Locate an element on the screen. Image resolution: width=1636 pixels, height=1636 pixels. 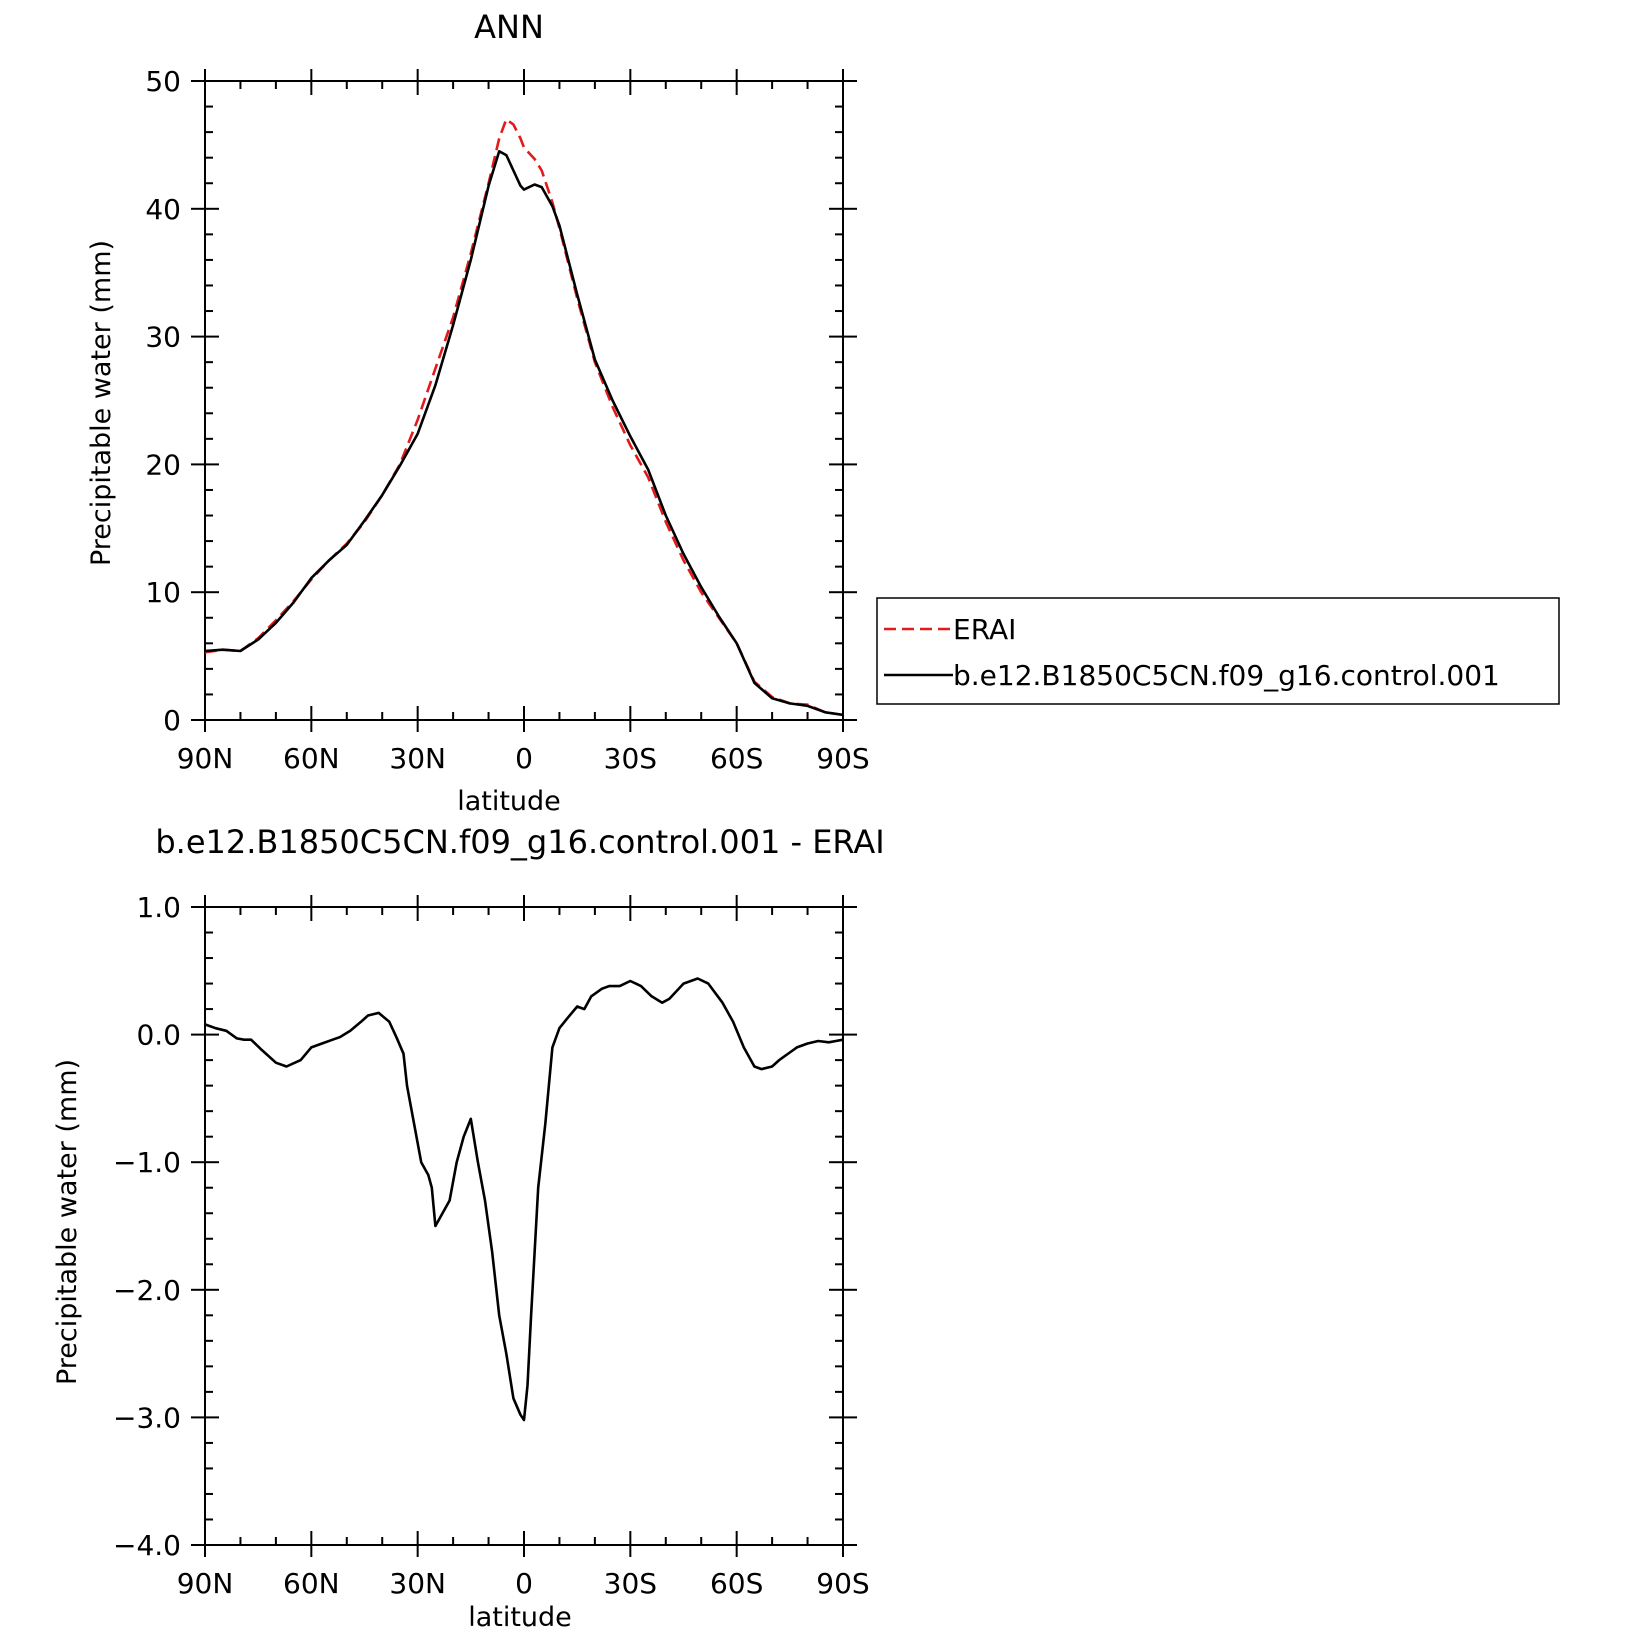
bottom-x-axis-label: latitude is located at coordinates (520, 1617).